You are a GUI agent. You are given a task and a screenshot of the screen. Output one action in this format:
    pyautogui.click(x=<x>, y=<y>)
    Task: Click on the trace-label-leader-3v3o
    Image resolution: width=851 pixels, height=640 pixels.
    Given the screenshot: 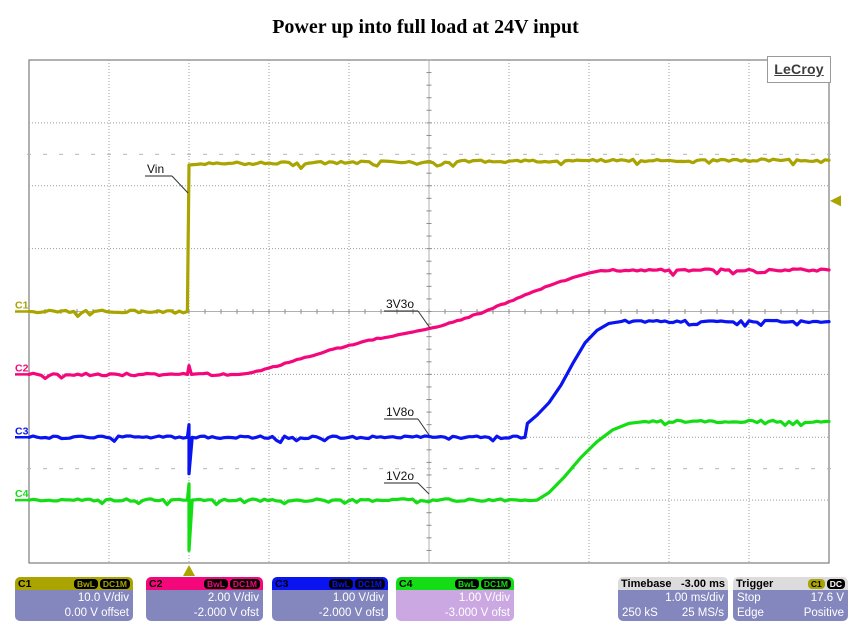 What is the action you would take?
    pyautogui.click(x=424, y=319)
    